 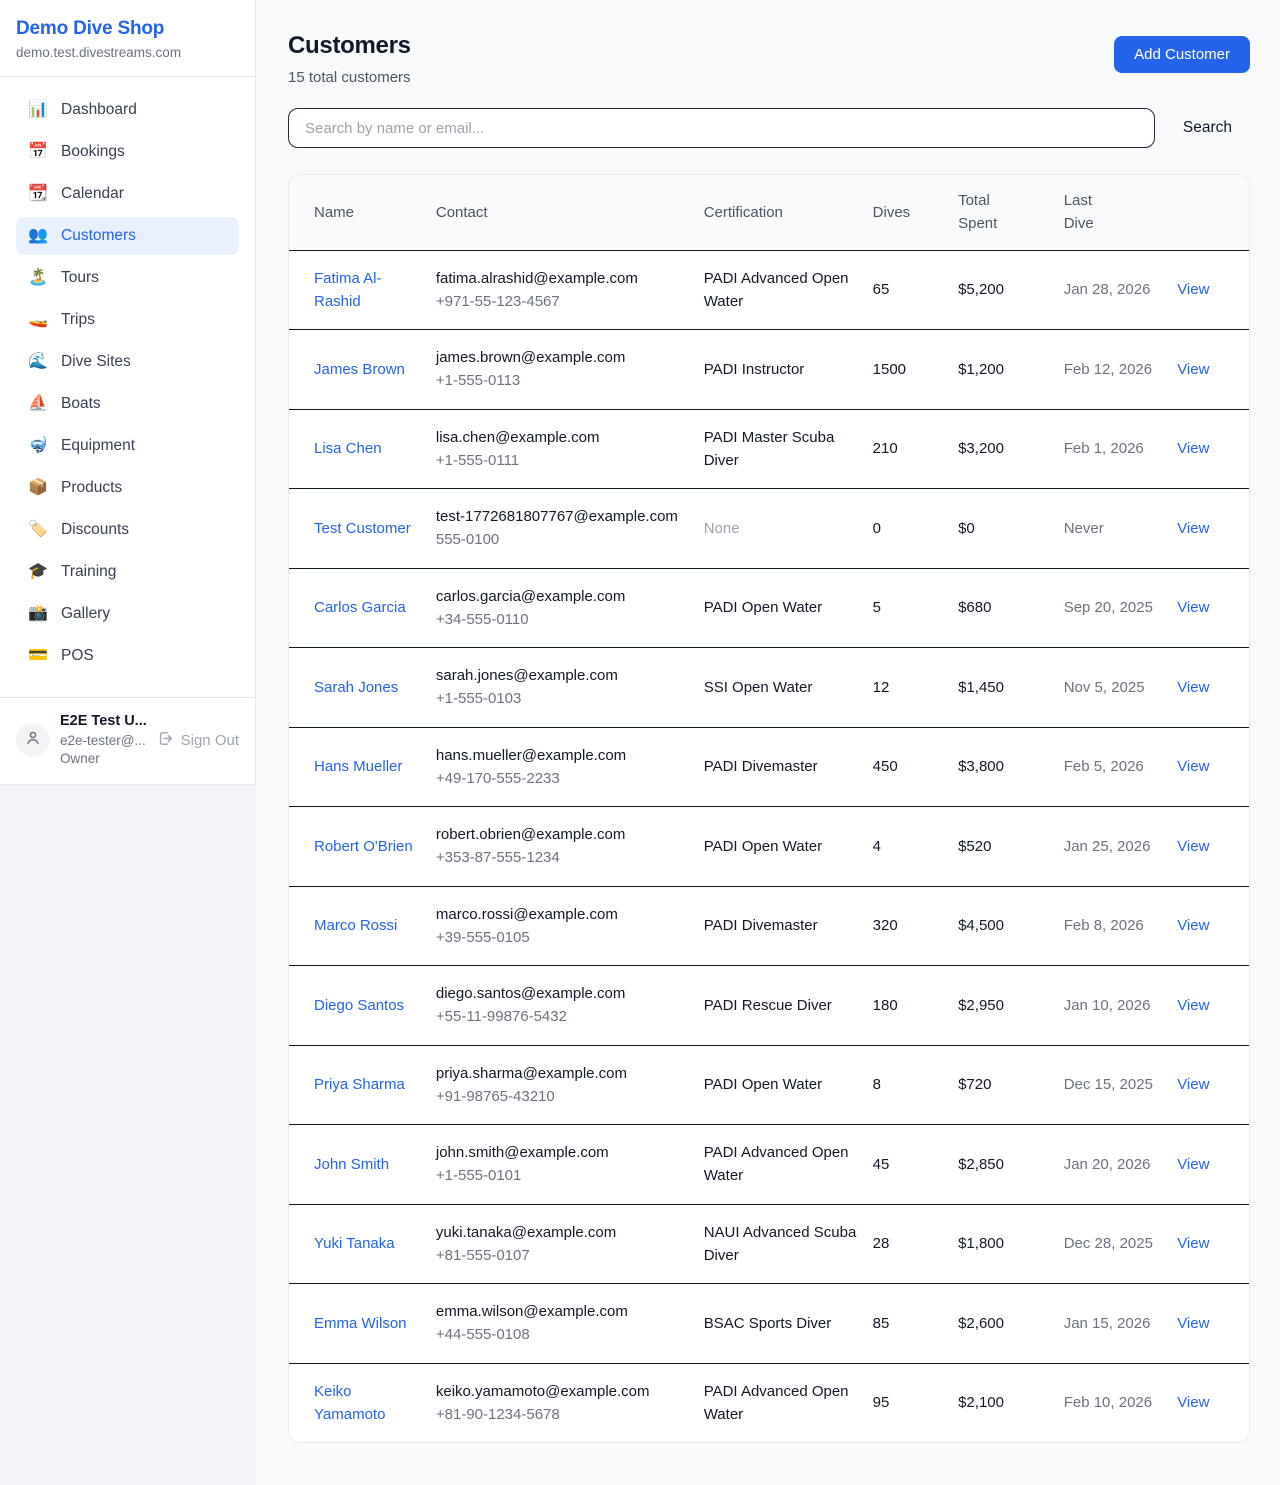 What do you see at coordinates (358, 767) in the screenshot?
I see `customer-name-link: Hans Mueller` at bounding box center [358, 767].